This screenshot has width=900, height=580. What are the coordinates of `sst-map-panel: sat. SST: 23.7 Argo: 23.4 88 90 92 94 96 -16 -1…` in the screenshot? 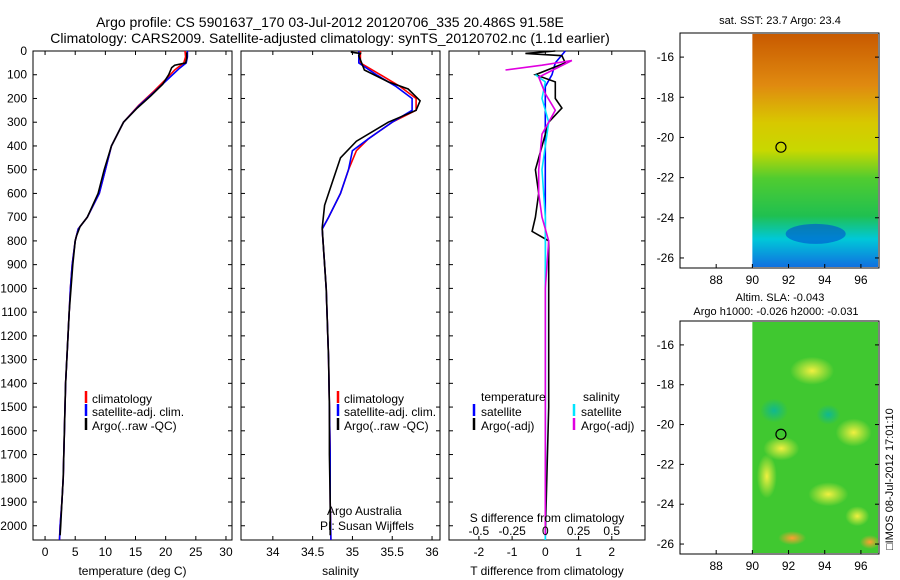 It's located at (768, 151).